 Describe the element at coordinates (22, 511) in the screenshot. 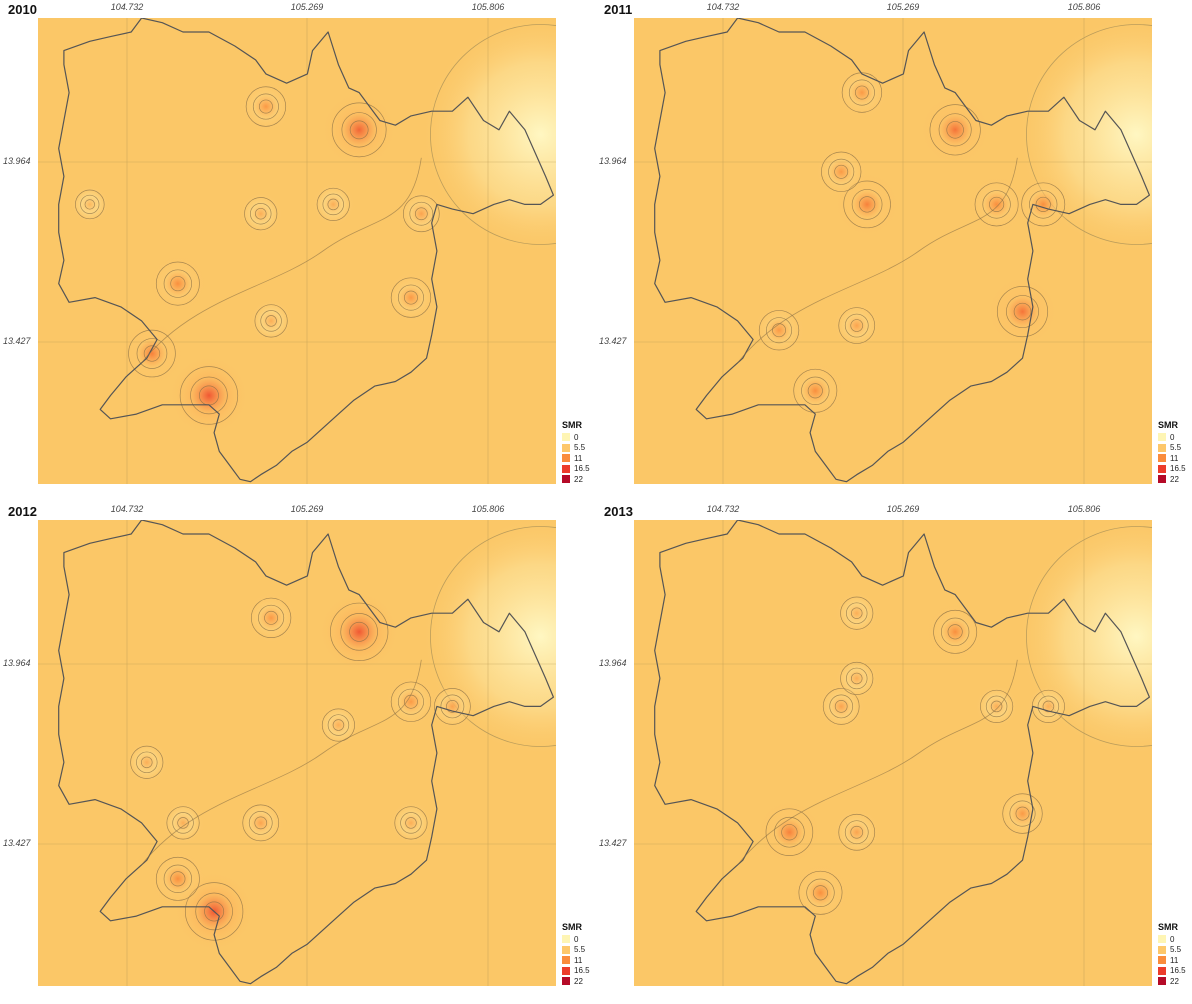

I see `panel-year-label: 2012` at that location.